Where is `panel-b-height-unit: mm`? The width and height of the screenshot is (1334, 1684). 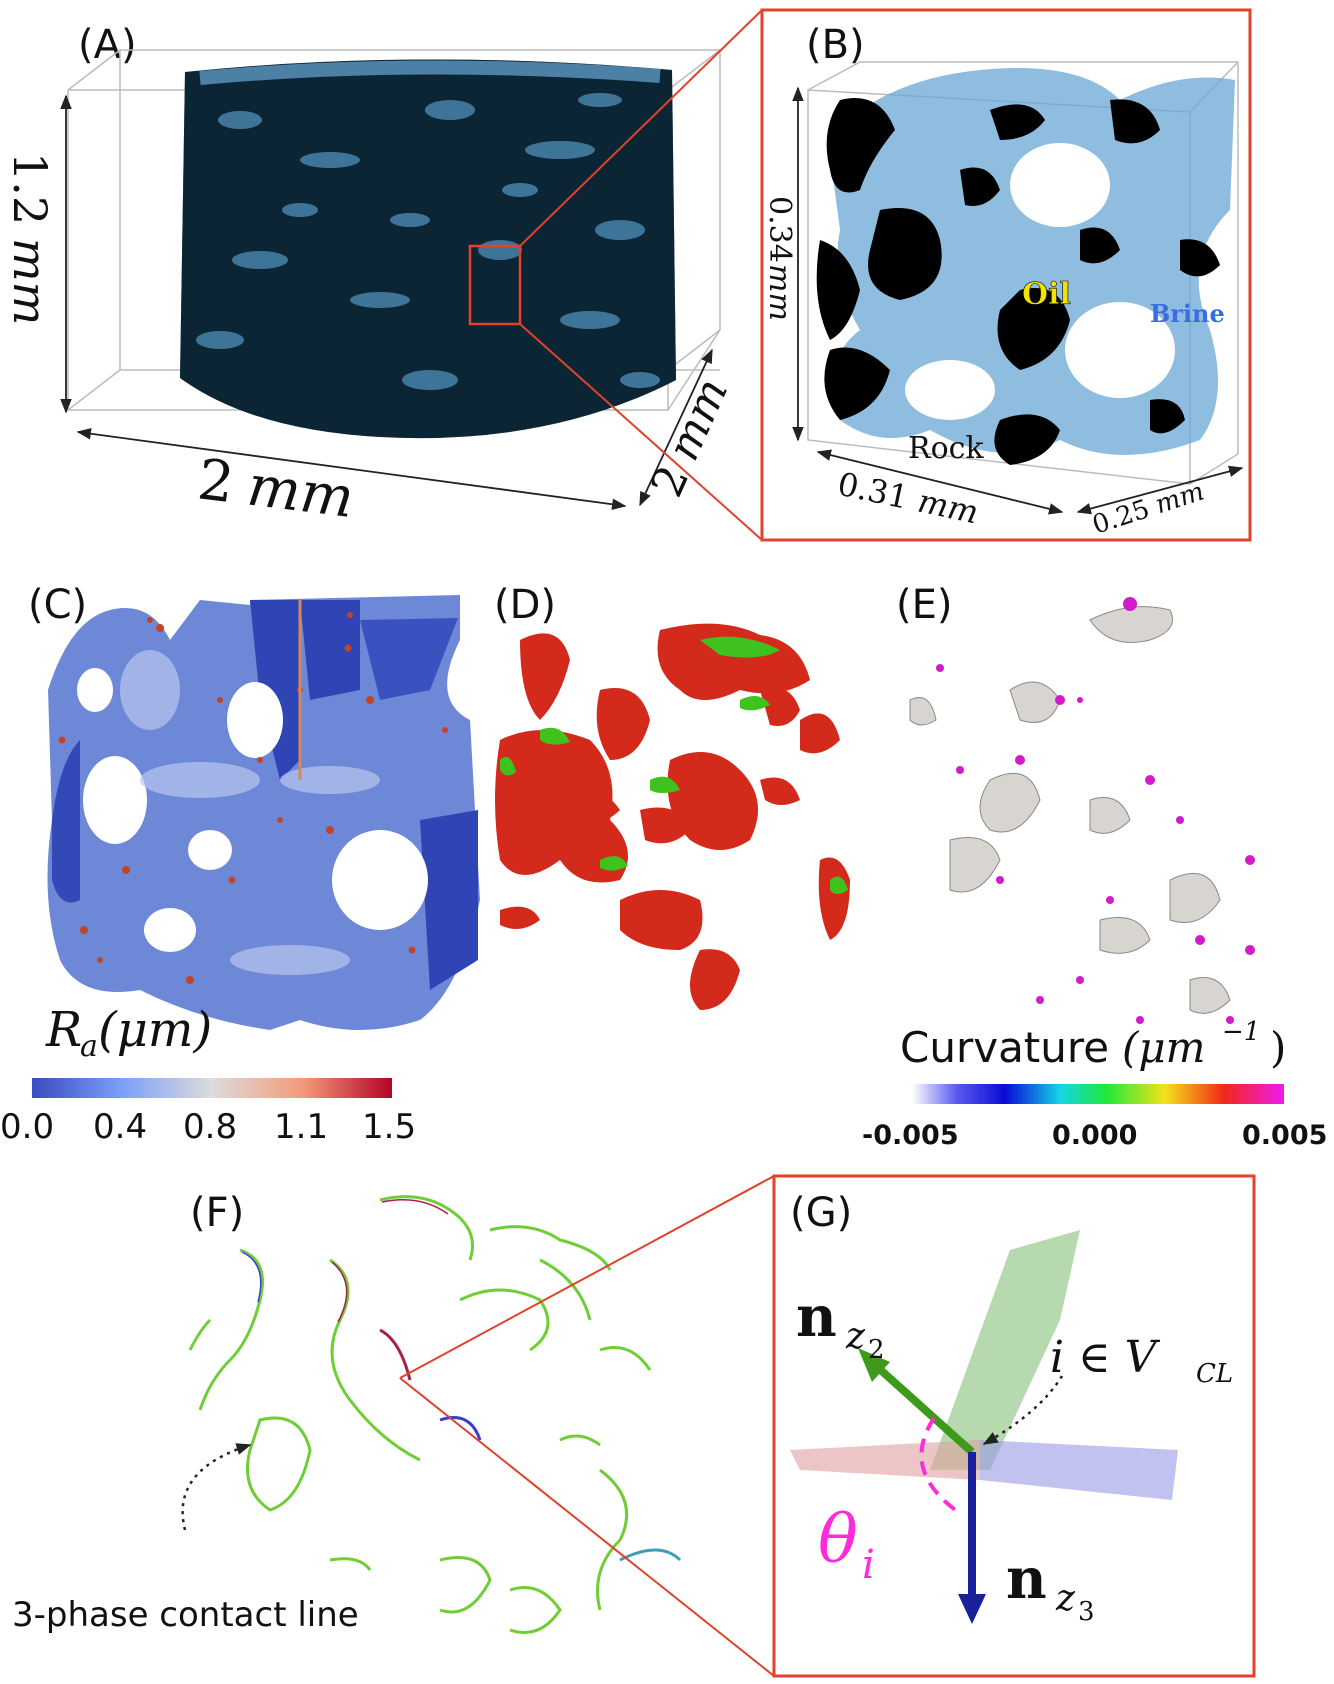
panel-b-height-unit: mm is located at coordinates (779, 292).